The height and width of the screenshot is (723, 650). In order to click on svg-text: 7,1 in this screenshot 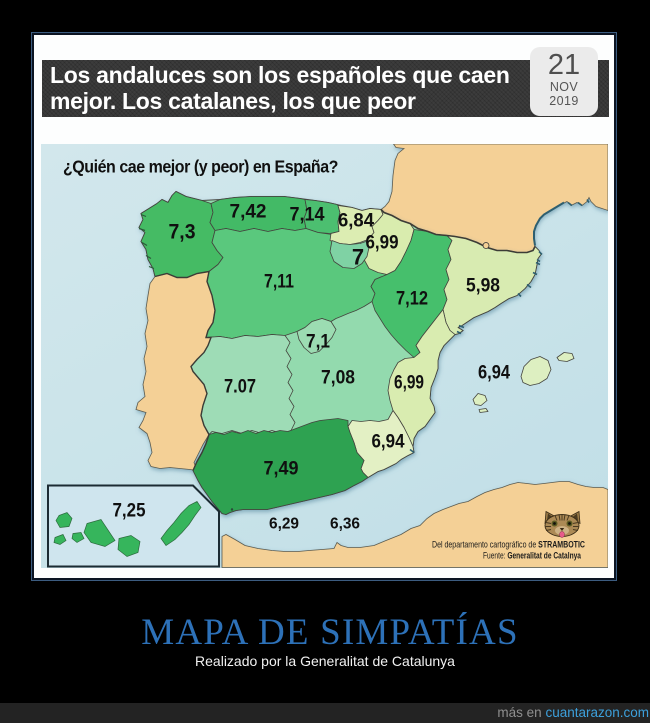, I will do `click(318, 342)`.